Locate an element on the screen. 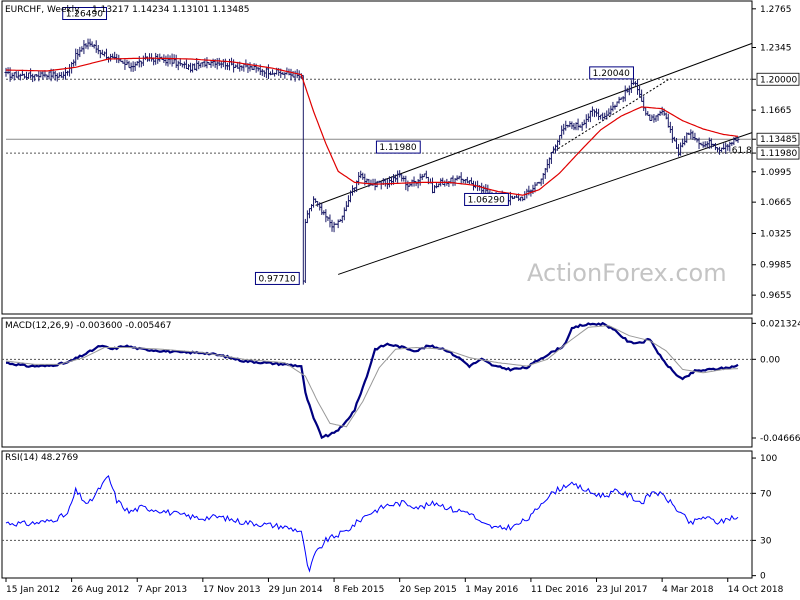 This screenshot has height=600, width=800. price-annotation-label: 0.97710 is located at coordinates (276, 279).